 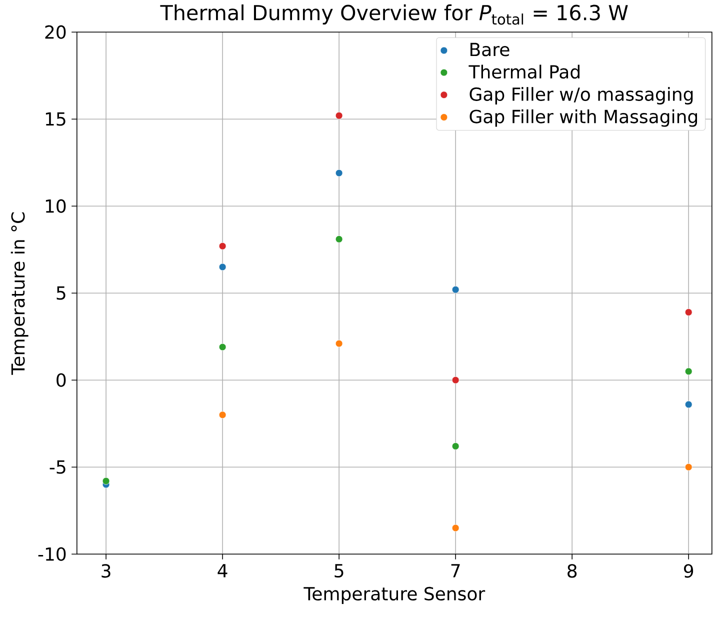 What do you see at coordinates (52, 554) in the screenshot?
I see `y-tick-label: -10` at bounding box center [52, 554].